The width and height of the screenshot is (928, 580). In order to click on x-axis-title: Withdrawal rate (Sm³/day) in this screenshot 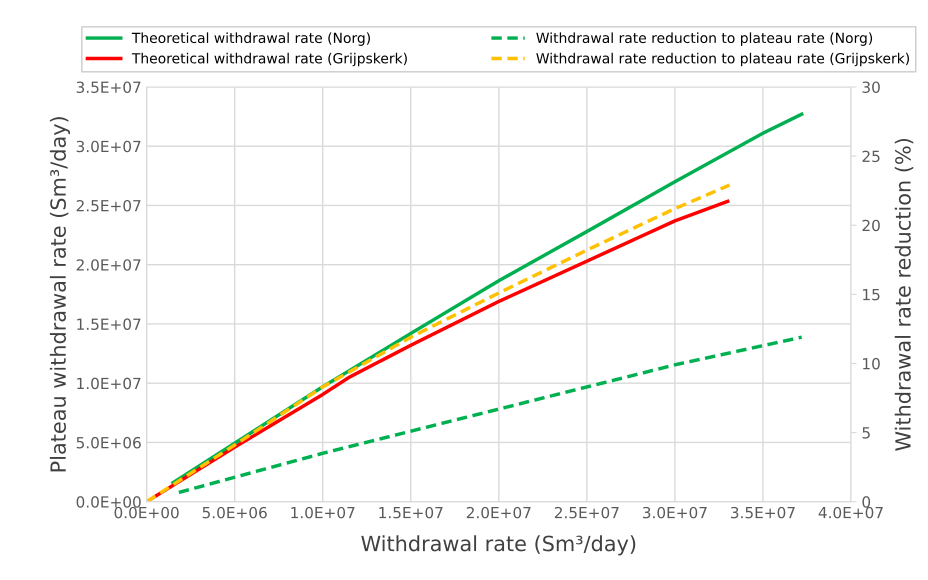, I will do `click(498, 545)`.